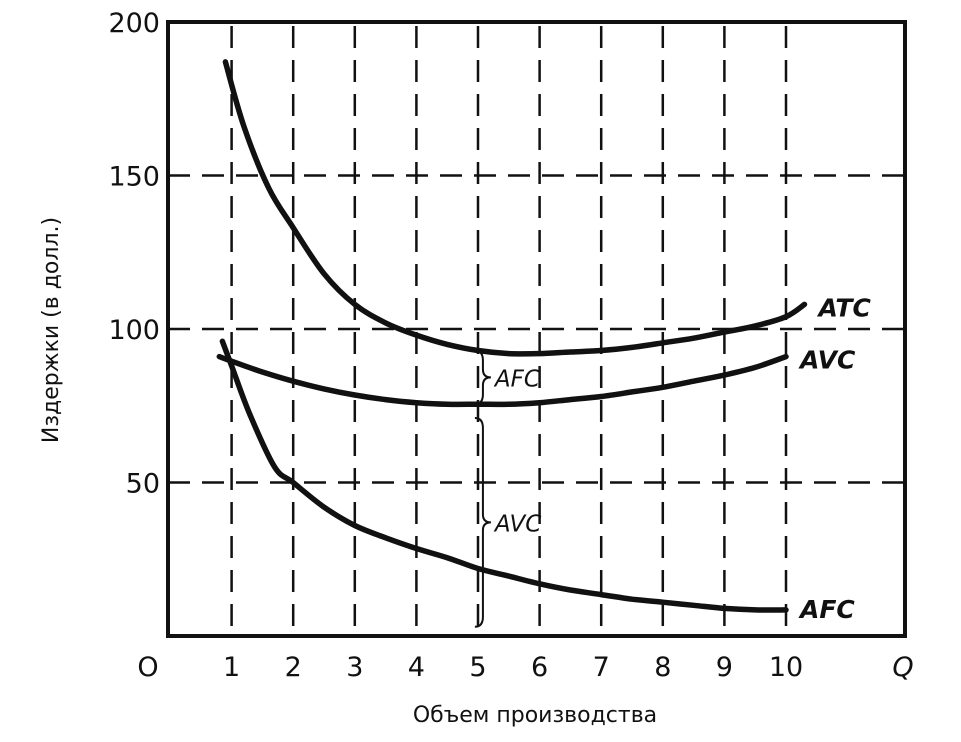  I want to click on x-axis-end-label: Q, so click(902, 667).